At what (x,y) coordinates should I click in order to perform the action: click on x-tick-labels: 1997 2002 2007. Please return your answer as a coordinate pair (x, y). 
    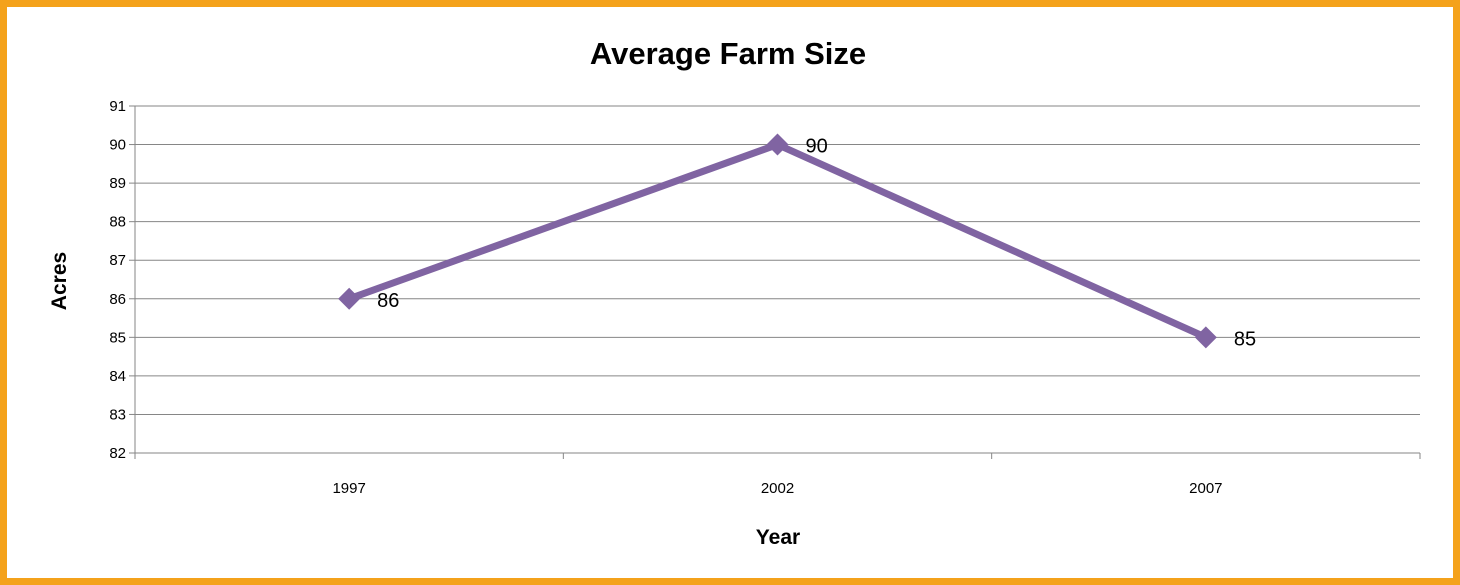
    Looking at the image, I should click on (777, 488).